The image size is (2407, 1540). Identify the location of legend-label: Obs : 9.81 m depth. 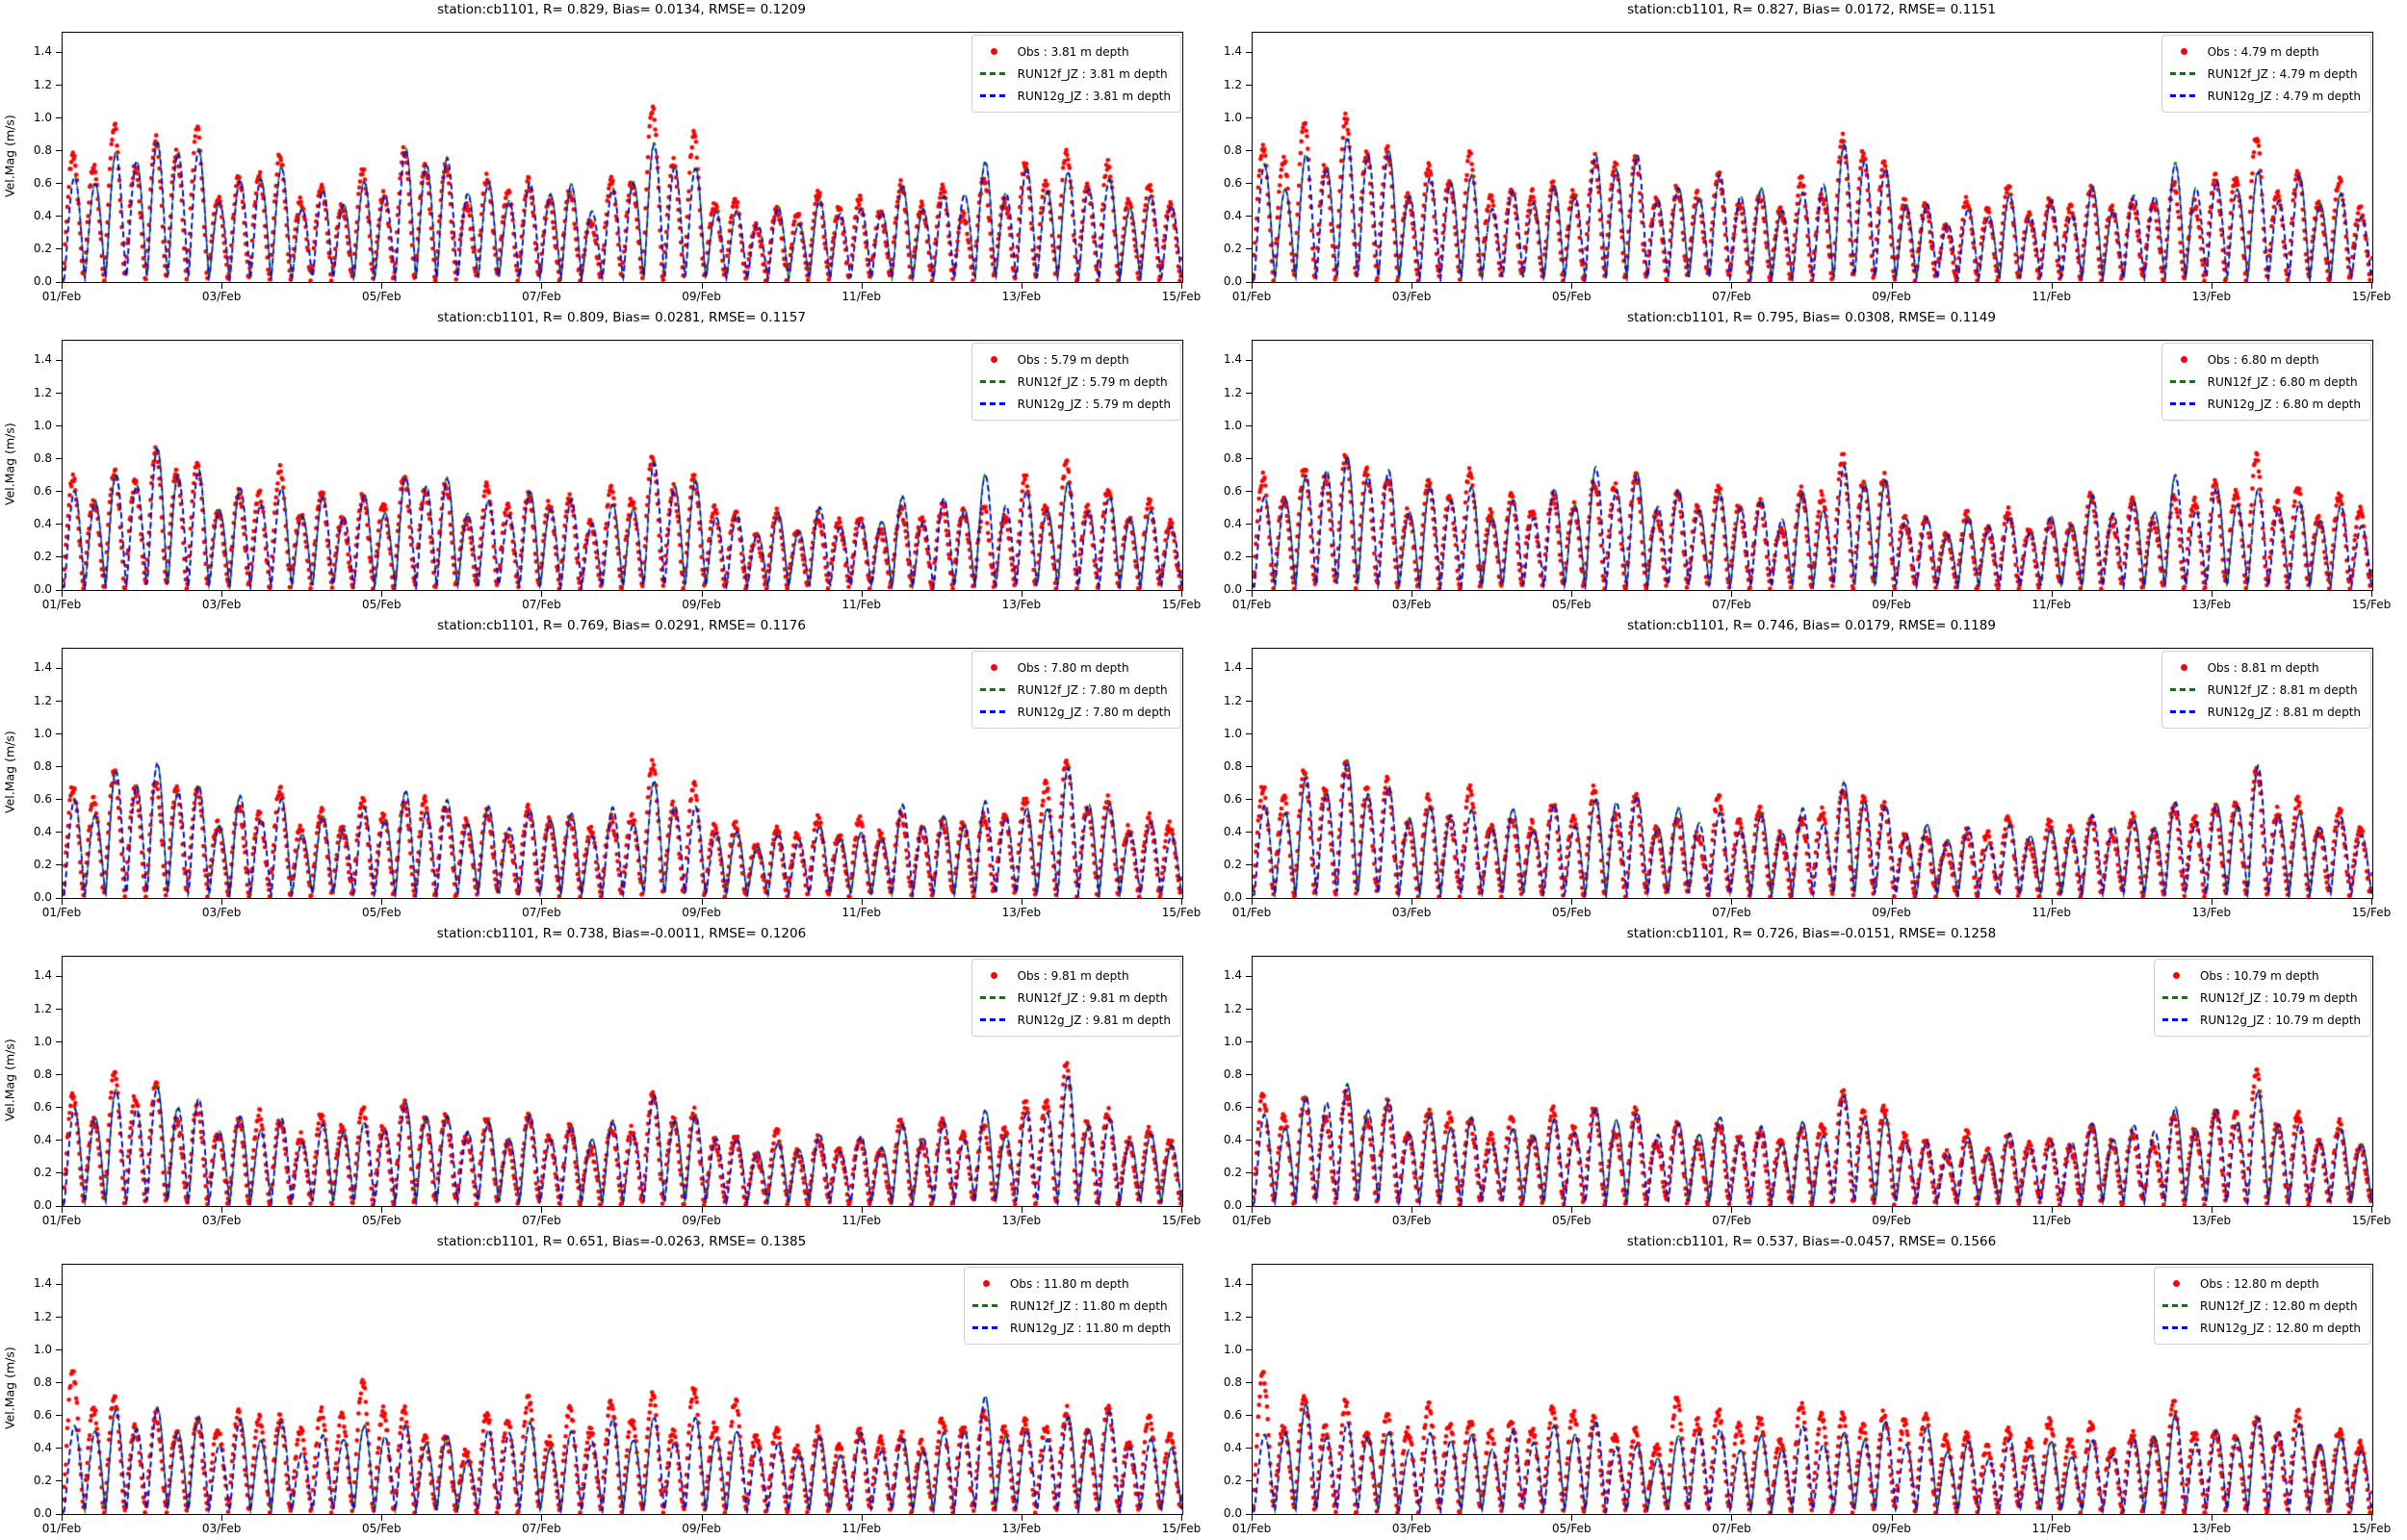
(1073, 975).